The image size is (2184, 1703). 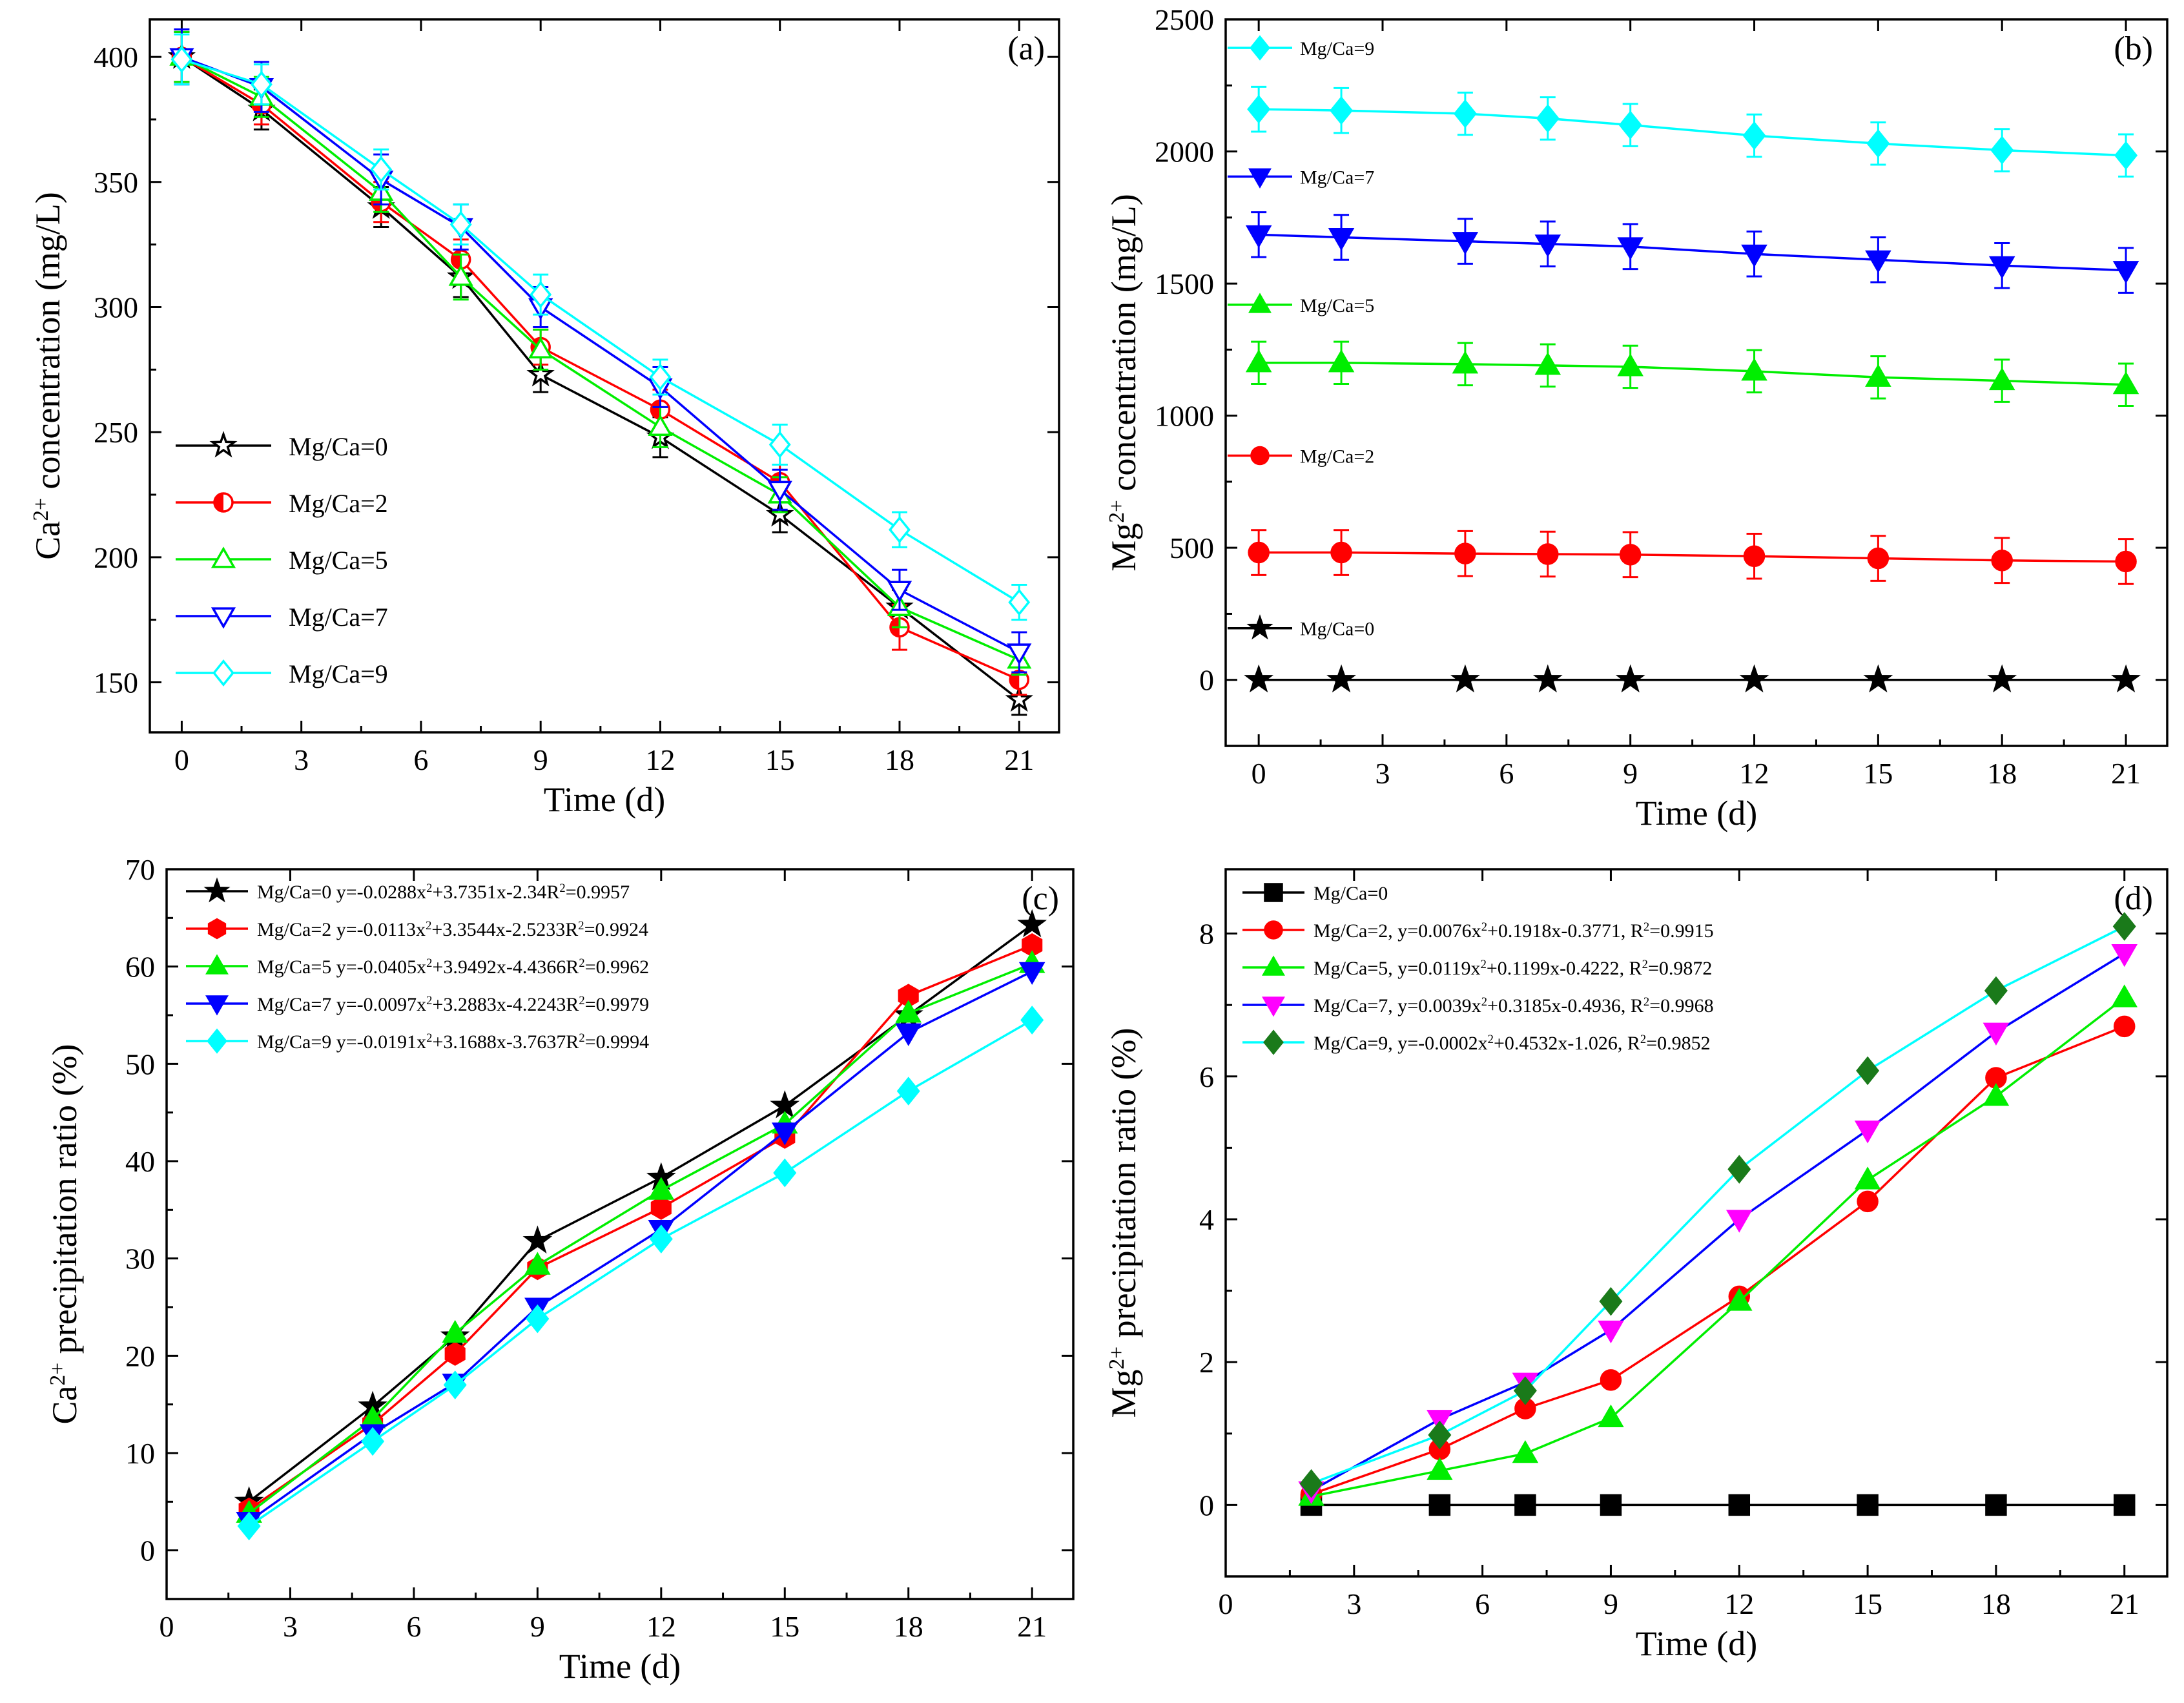 I want to click on y-tick-label: 40, so click(x=140, y=1161).